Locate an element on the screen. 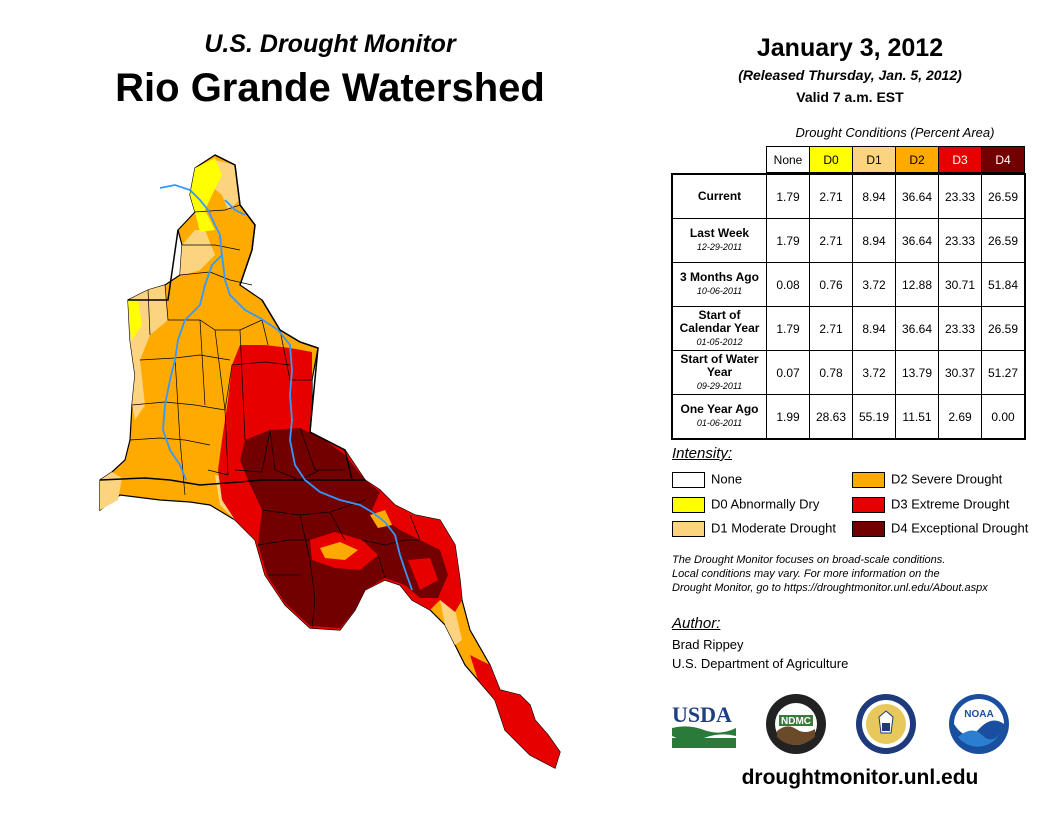 The image size is (1056, 816). col-header-d1: D1 is located at coordinates (874, 159).